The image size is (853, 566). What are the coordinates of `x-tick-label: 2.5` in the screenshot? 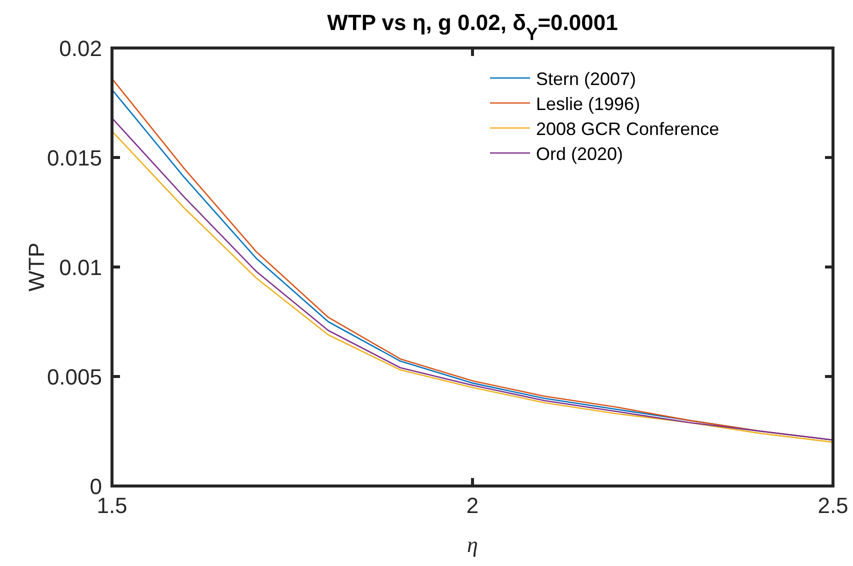 It's located at (833, 505).